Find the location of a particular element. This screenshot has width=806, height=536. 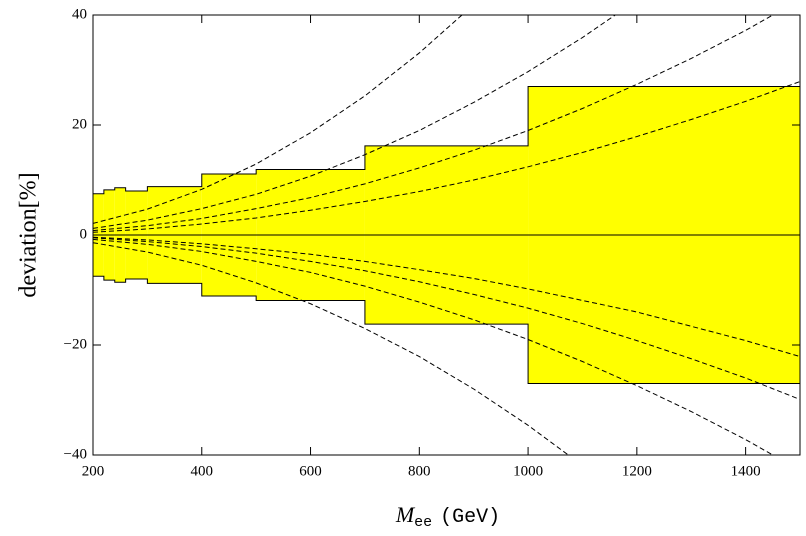

y-tick-label: 0 is located at coordinates (84, 234).